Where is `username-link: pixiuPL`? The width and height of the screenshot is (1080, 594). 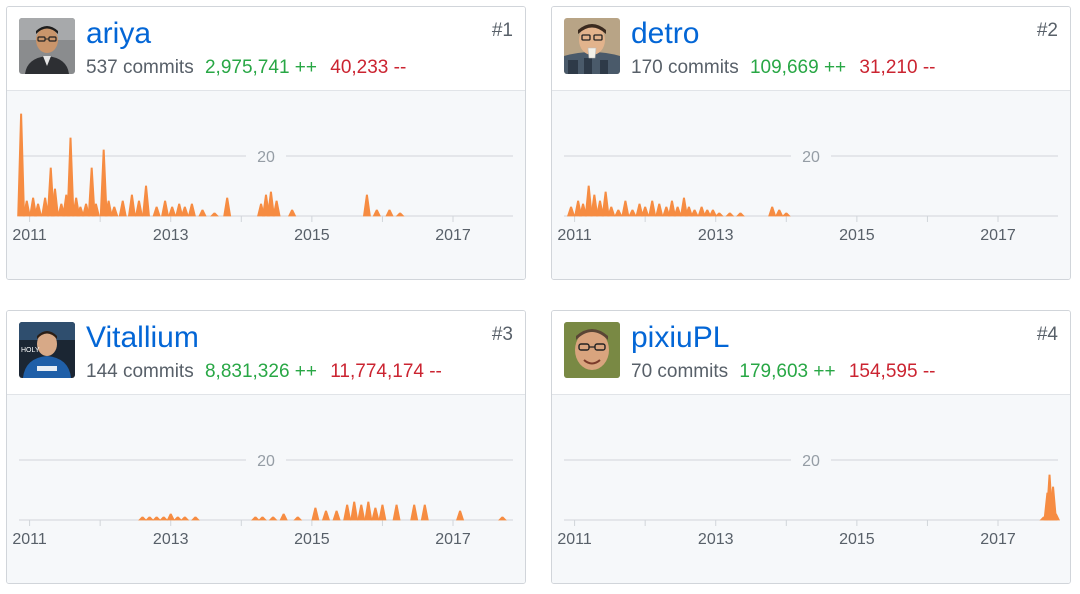 username-link: pixiuPL is located at coordinates (680, 337).